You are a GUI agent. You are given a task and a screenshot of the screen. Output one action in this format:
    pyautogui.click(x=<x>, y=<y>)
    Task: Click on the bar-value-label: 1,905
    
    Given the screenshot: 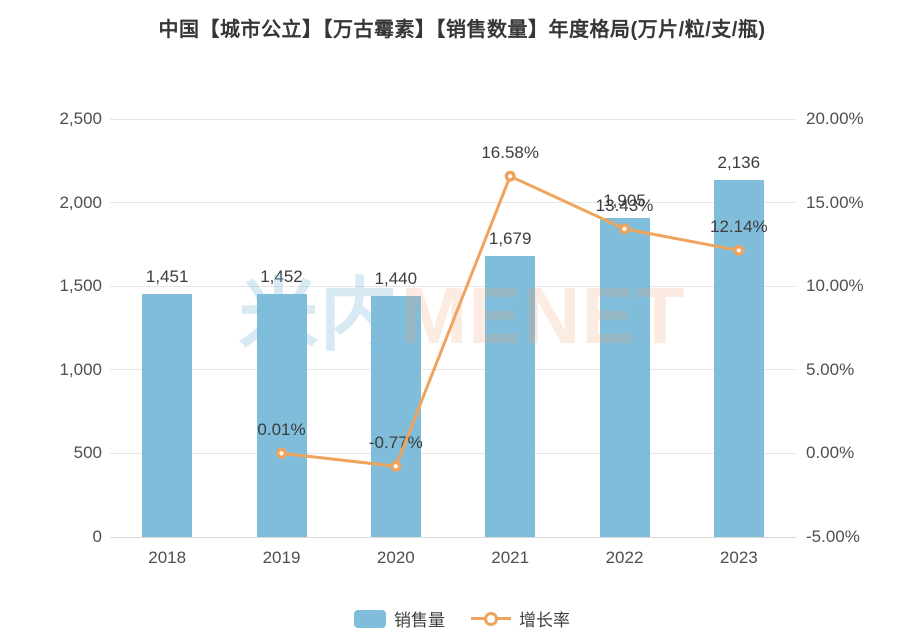 What is the action you would take?
    pyautogui.click(x=624, y=201)
    